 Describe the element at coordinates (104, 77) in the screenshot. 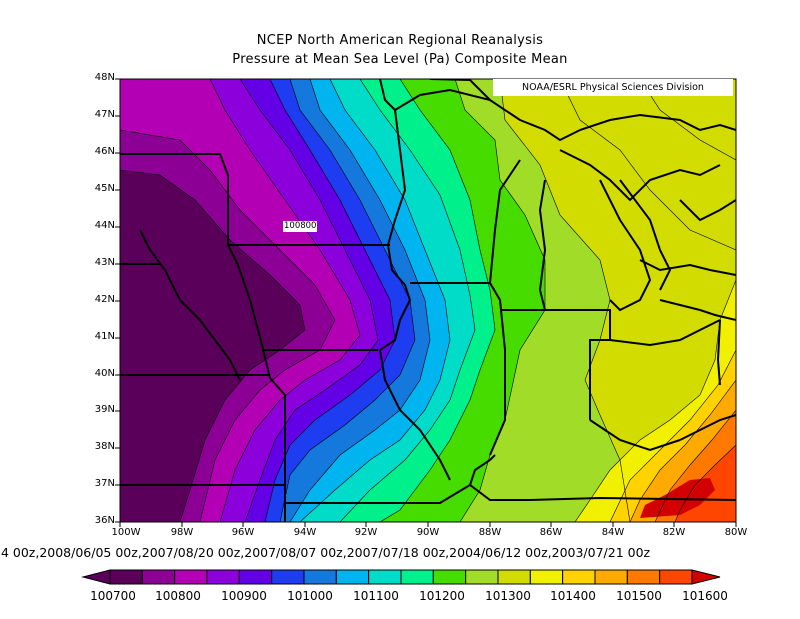

I see `lat-label: 48N` at that location.